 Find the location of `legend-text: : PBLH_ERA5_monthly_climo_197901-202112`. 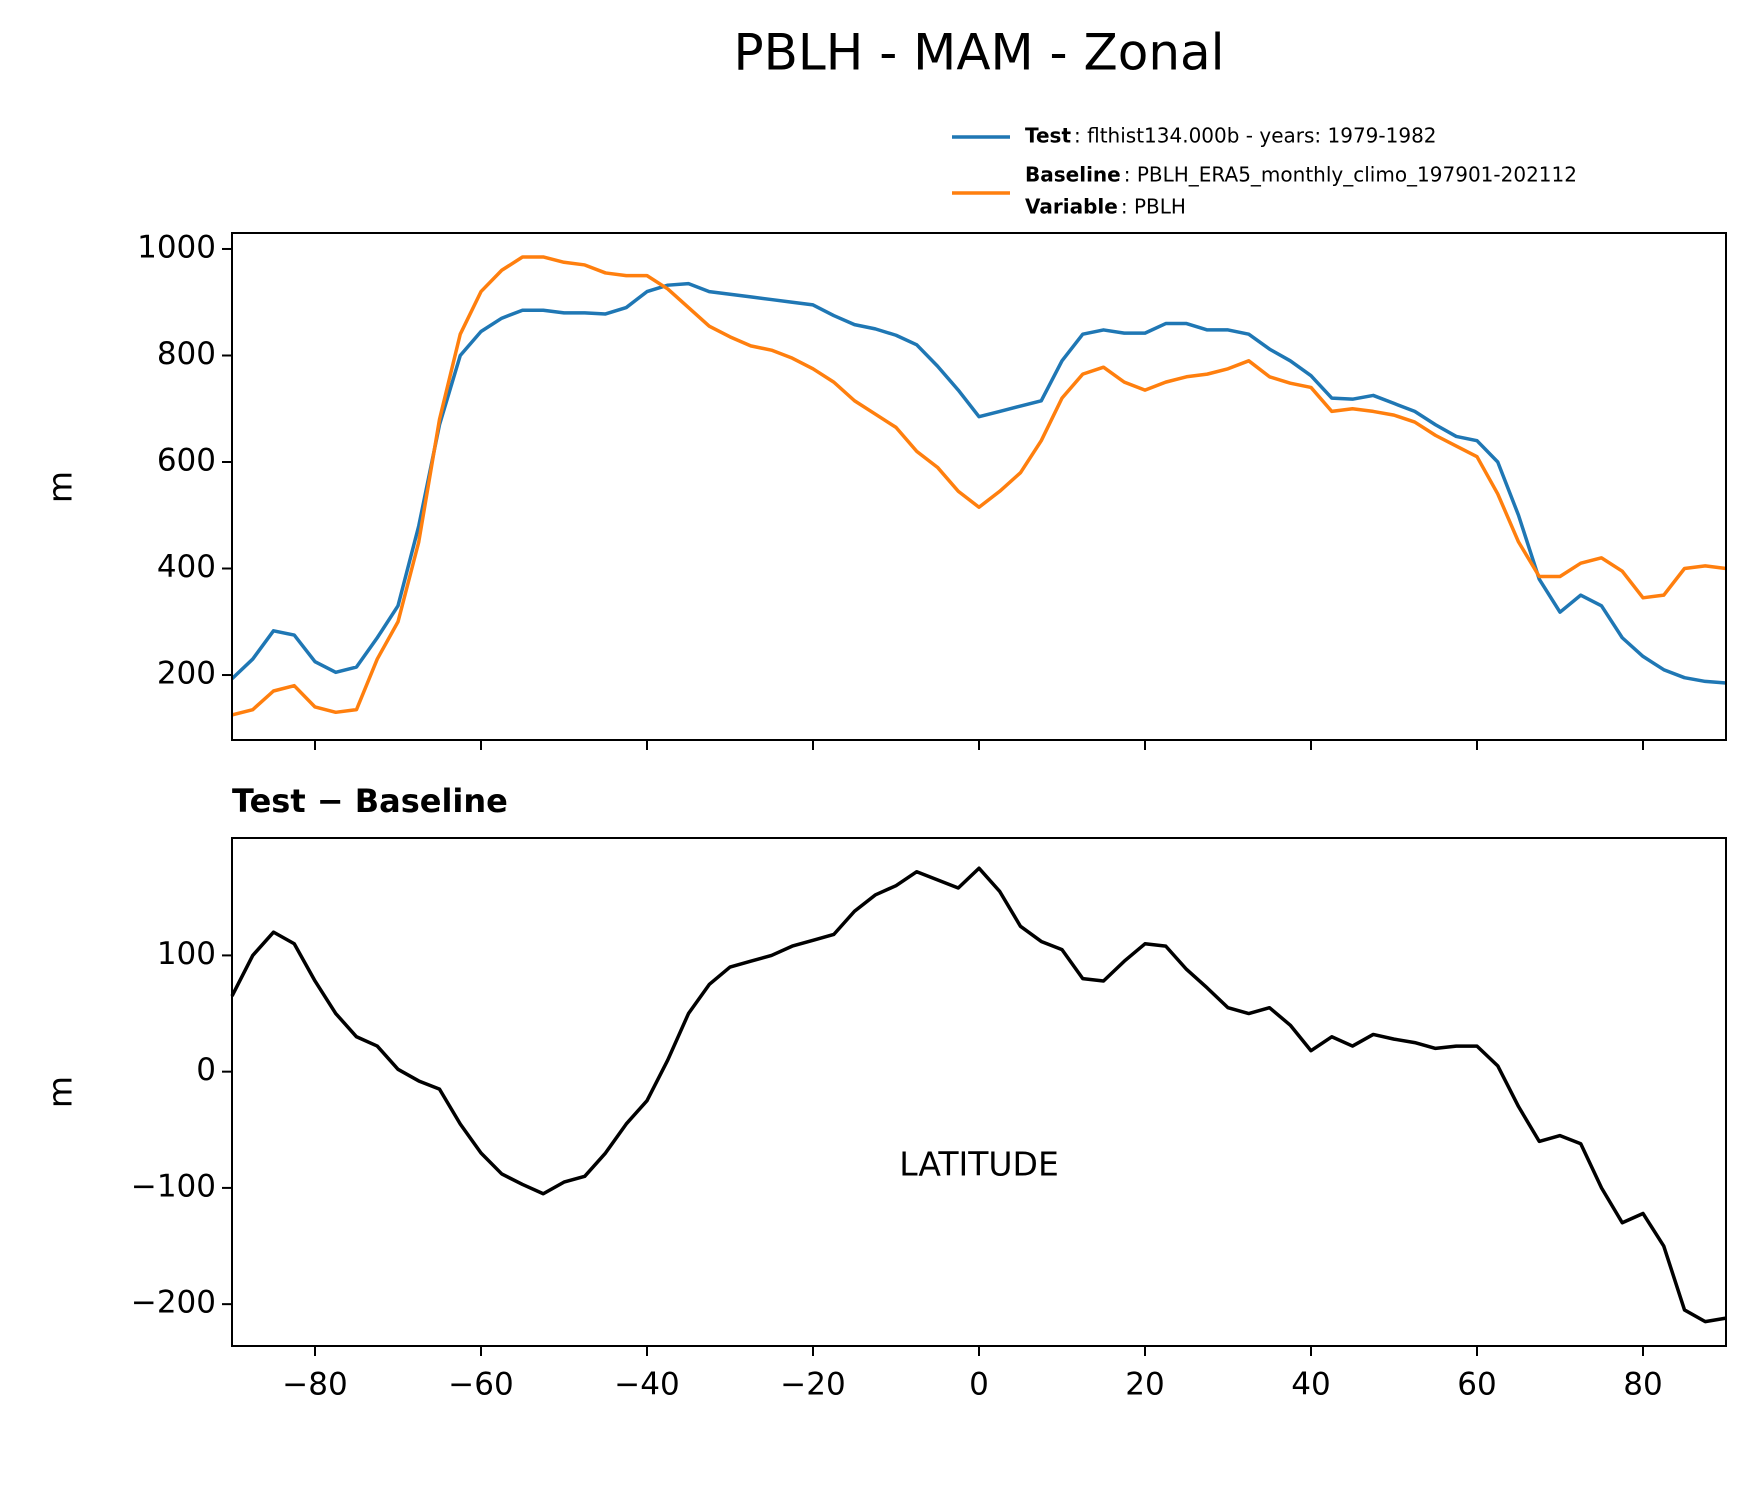

legend-text: : PBLH_ERA5_monthly_climo_197901-202112 is located at coordinates (1350, 175).